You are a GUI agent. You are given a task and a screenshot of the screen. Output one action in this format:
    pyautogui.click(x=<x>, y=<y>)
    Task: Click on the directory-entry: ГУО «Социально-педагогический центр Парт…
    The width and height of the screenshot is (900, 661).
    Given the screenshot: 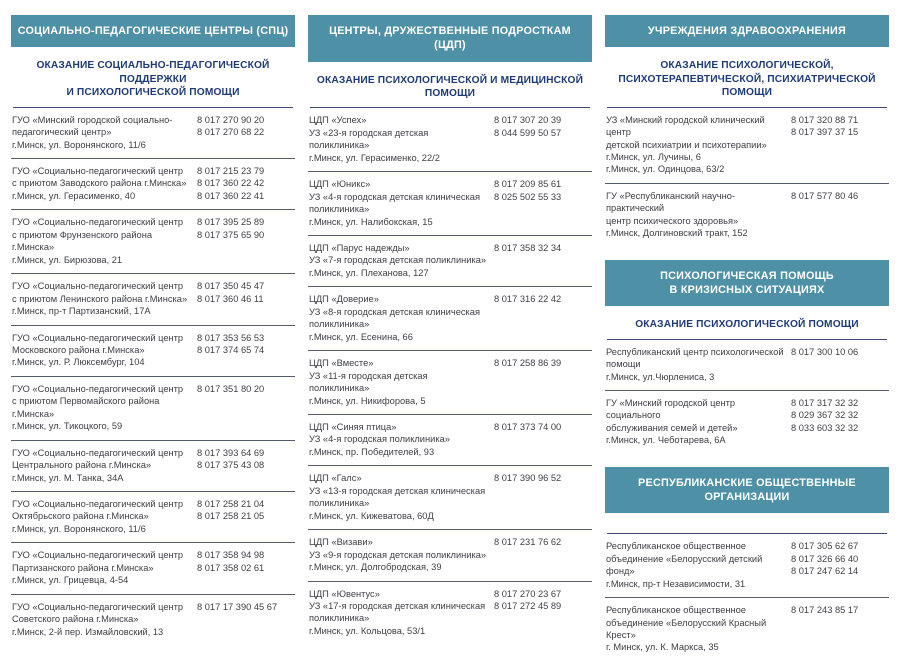 What is the action you would take?
    pyautogui.click(x=153, y=569)
    